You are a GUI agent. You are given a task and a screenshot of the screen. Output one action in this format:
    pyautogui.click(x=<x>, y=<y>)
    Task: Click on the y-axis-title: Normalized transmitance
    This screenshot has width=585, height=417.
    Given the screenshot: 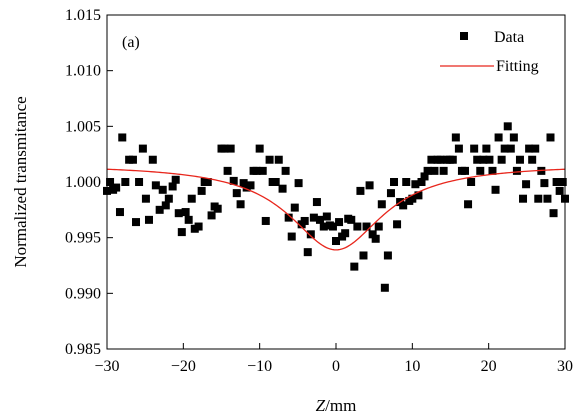 What is the action you would take?
    pyautogui.click(x=20, y=181)
    